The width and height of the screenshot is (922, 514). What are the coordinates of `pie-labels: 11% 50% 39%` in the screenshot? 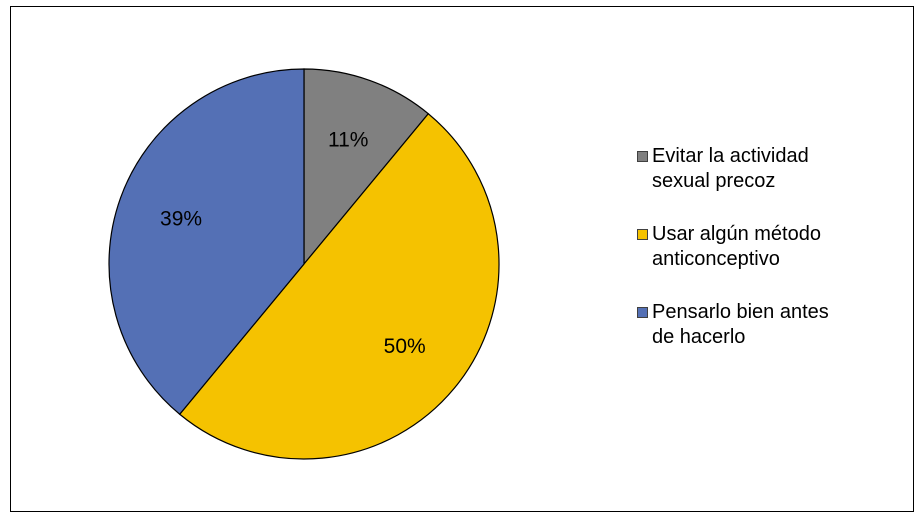 It's located at (293, 243).